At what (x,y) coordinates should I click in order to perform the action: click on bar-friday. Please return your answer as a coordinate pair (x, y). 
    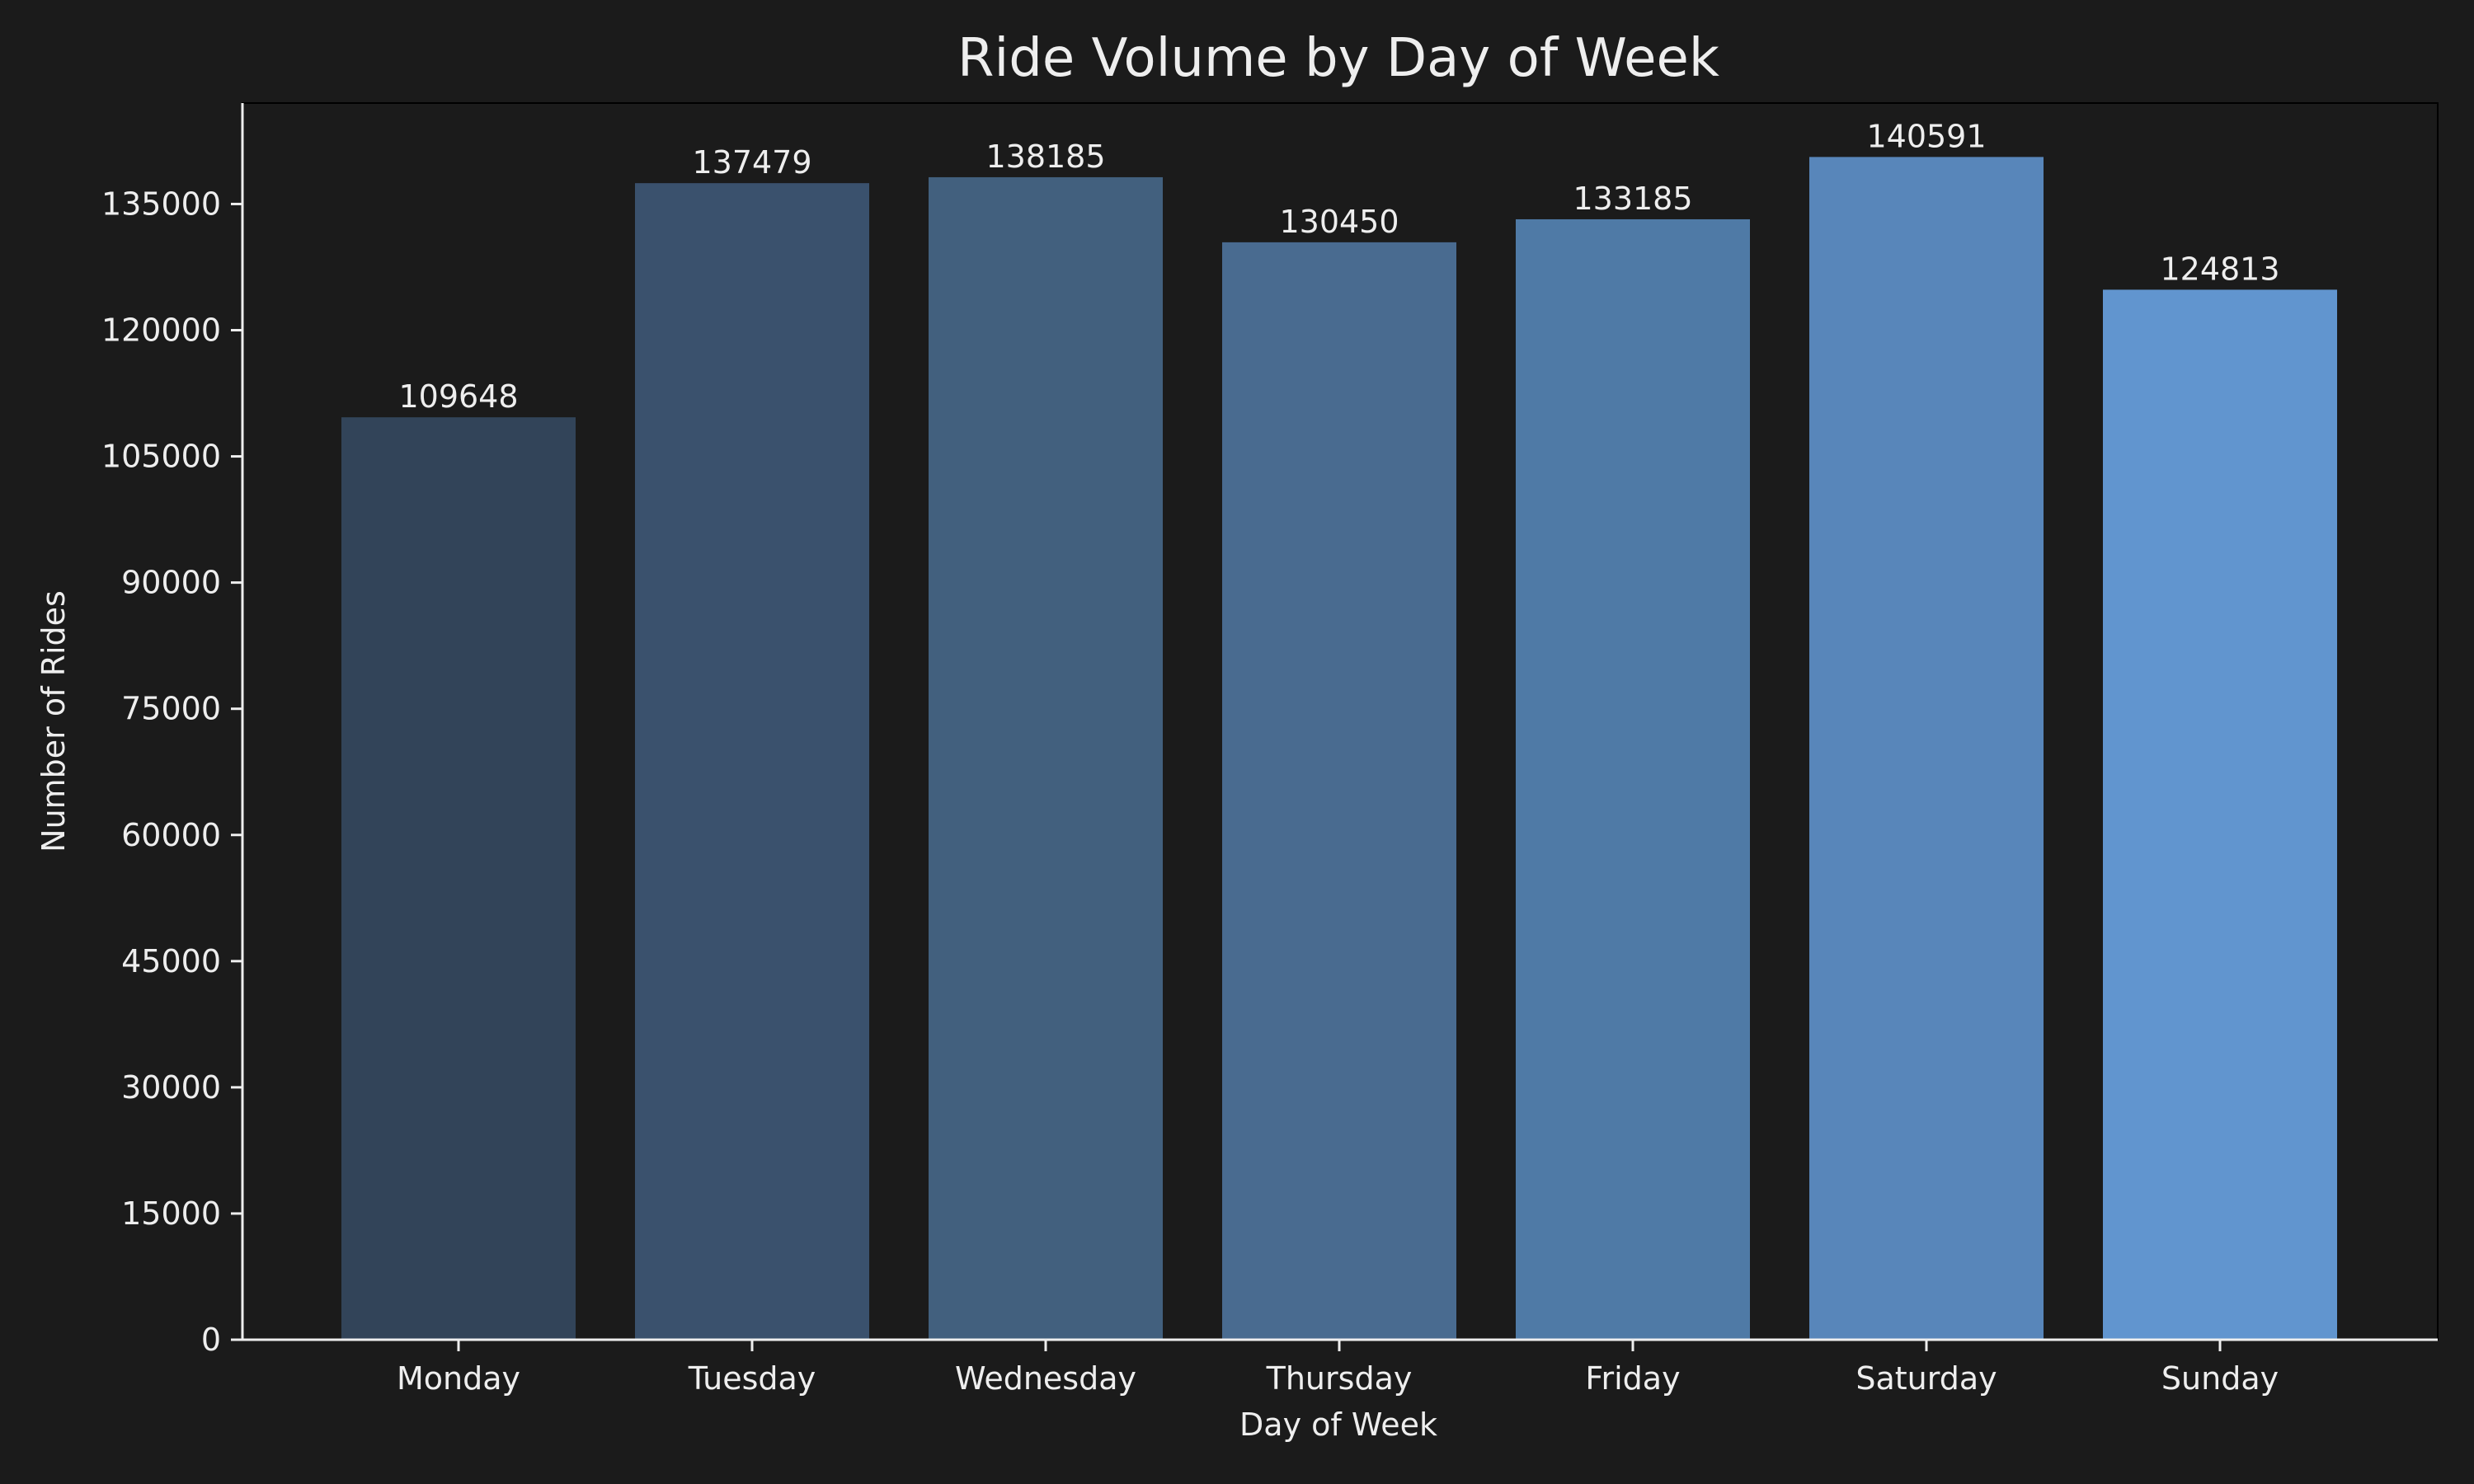
    Looking at the image, I should click on (1633, 779).